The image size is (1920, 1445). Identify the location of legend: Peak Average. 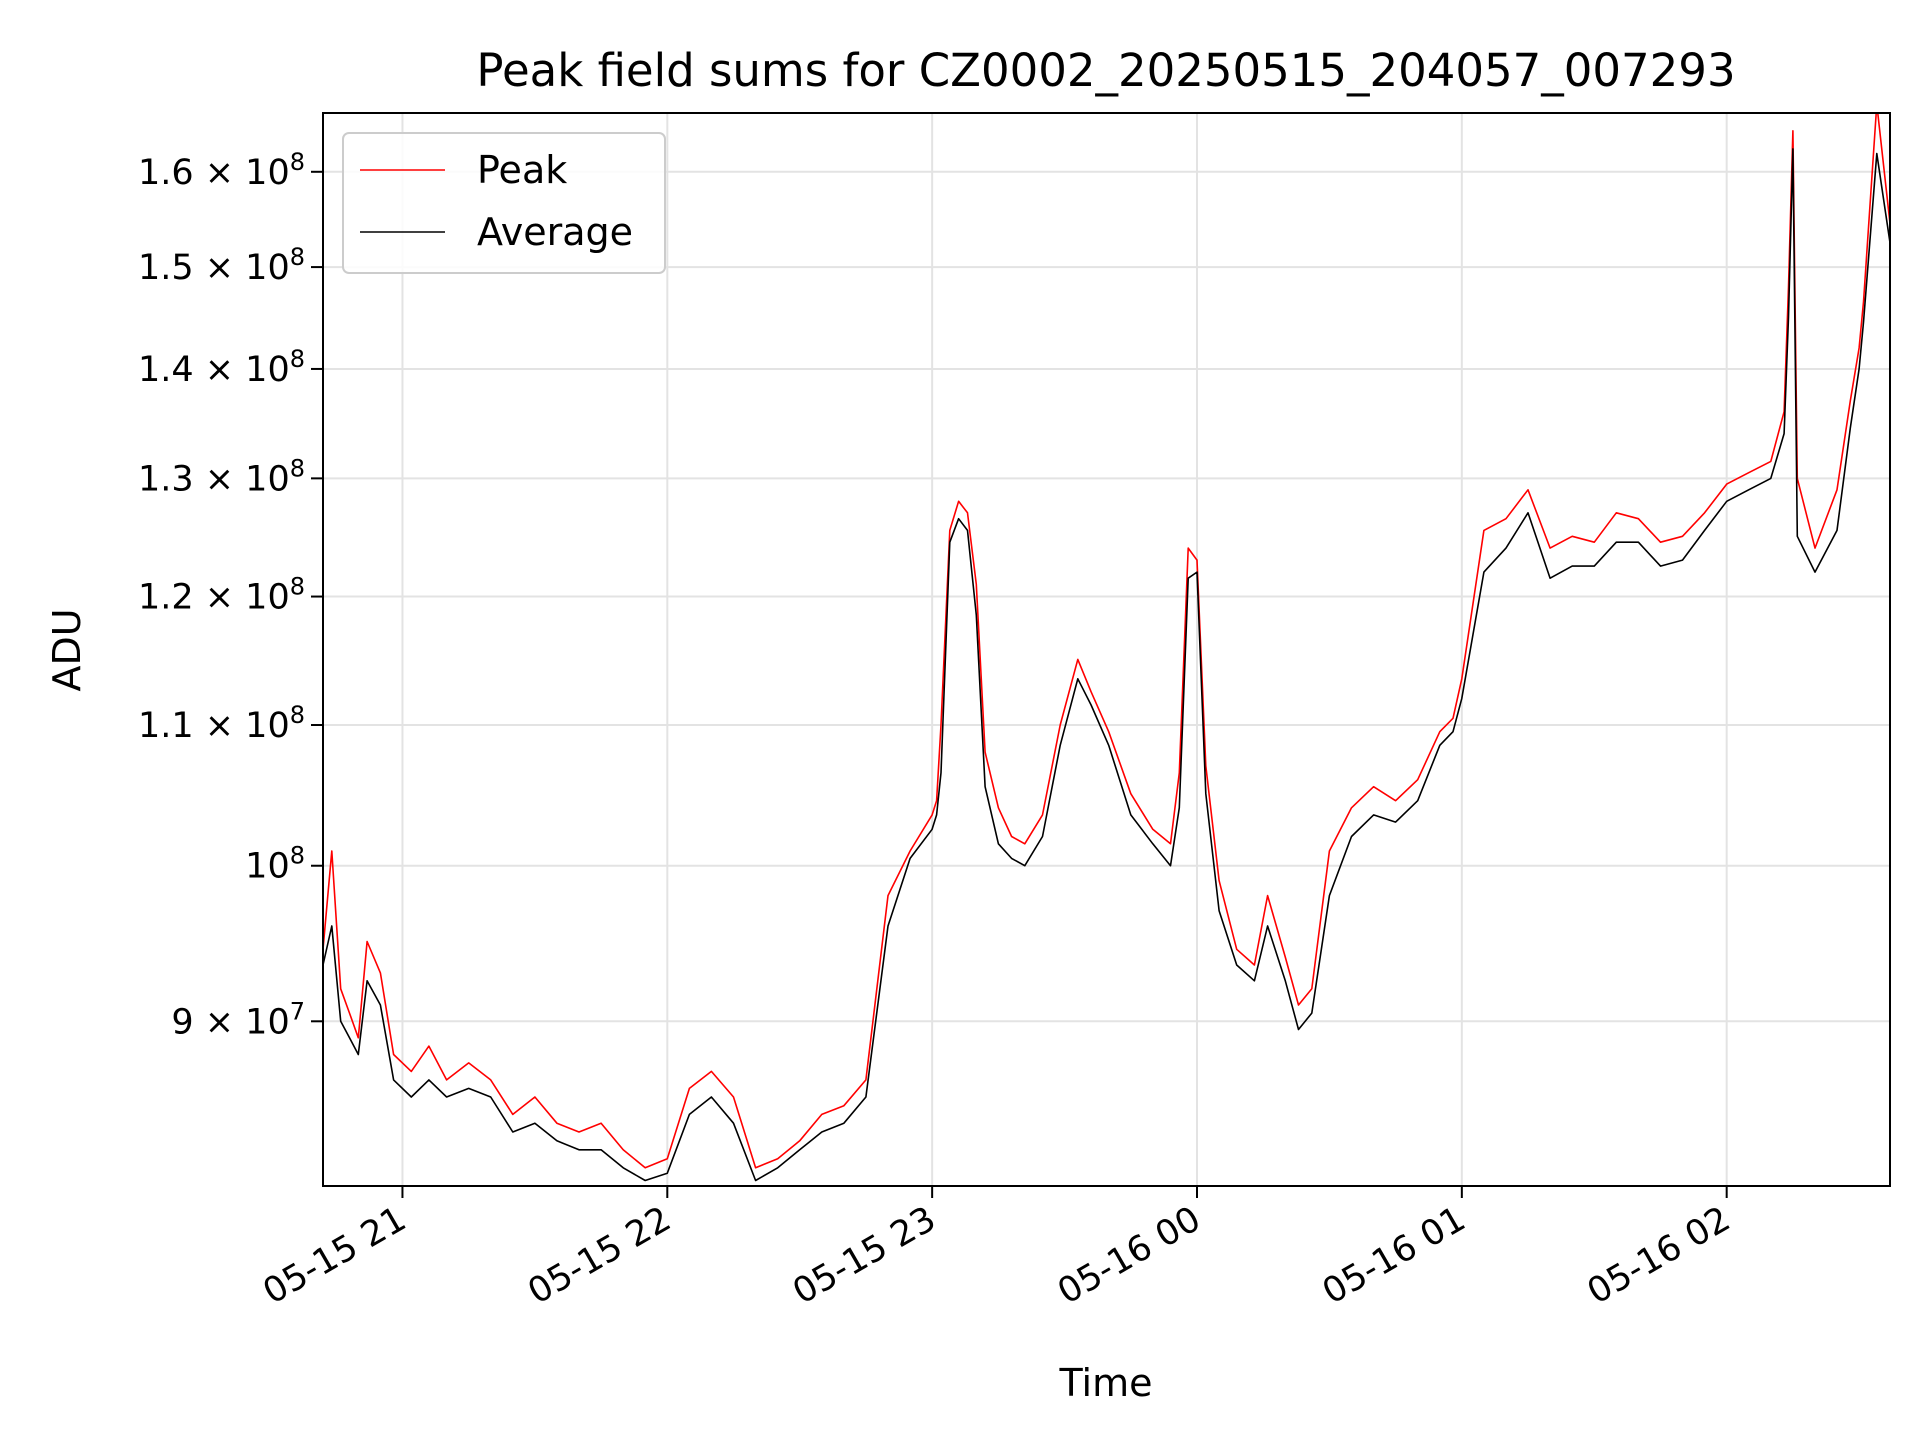
(504, 203).